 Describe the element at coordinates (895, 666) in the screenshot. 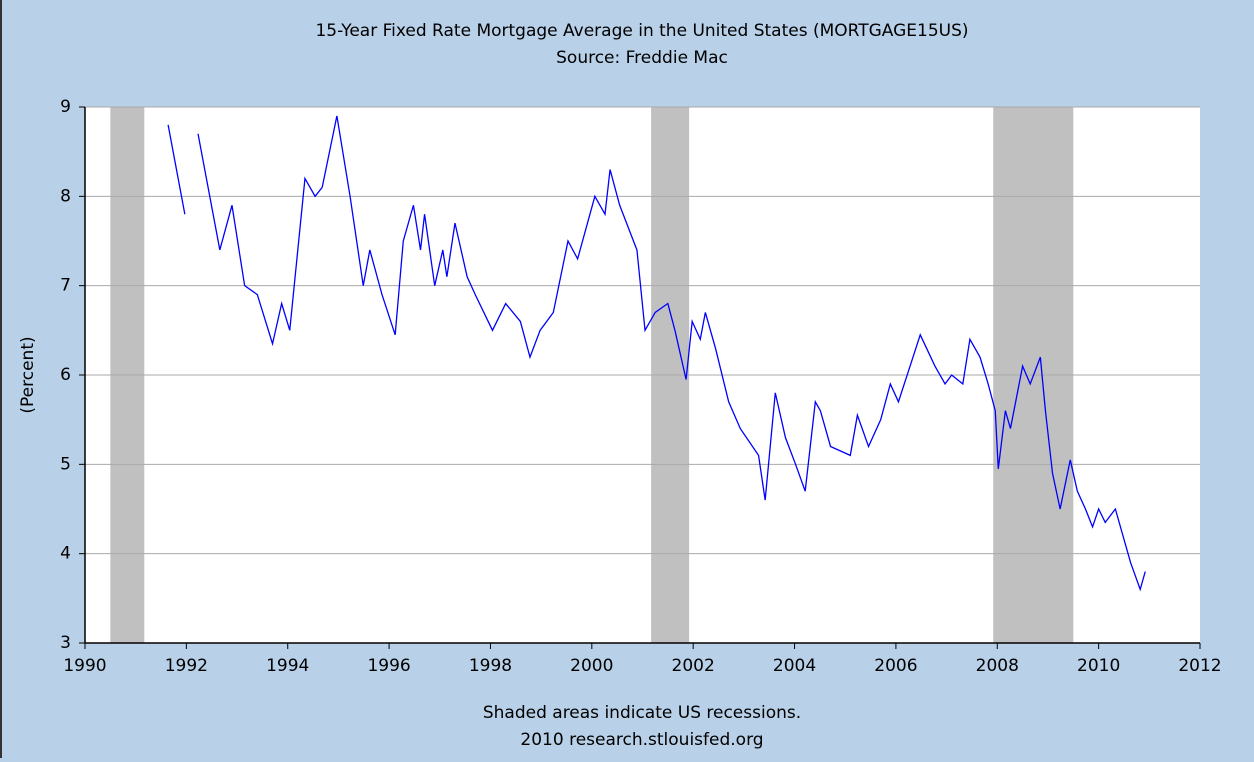

I see `x-tick-label: 2006` at that location.